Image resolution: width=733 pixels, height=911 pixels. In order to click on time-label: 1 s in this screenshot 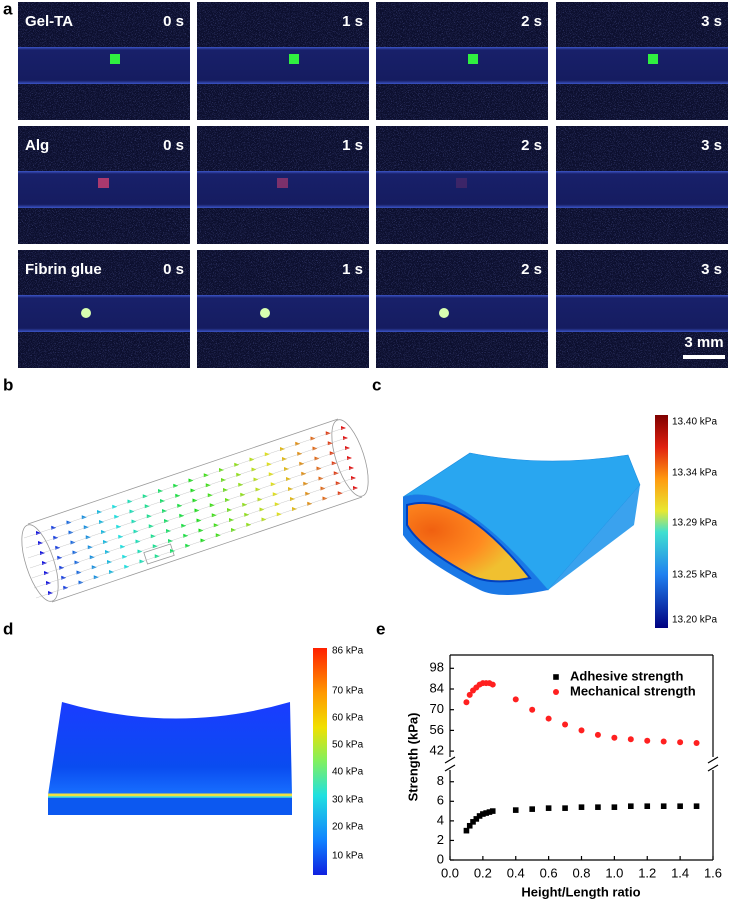, I will do `click(352, 21)`.